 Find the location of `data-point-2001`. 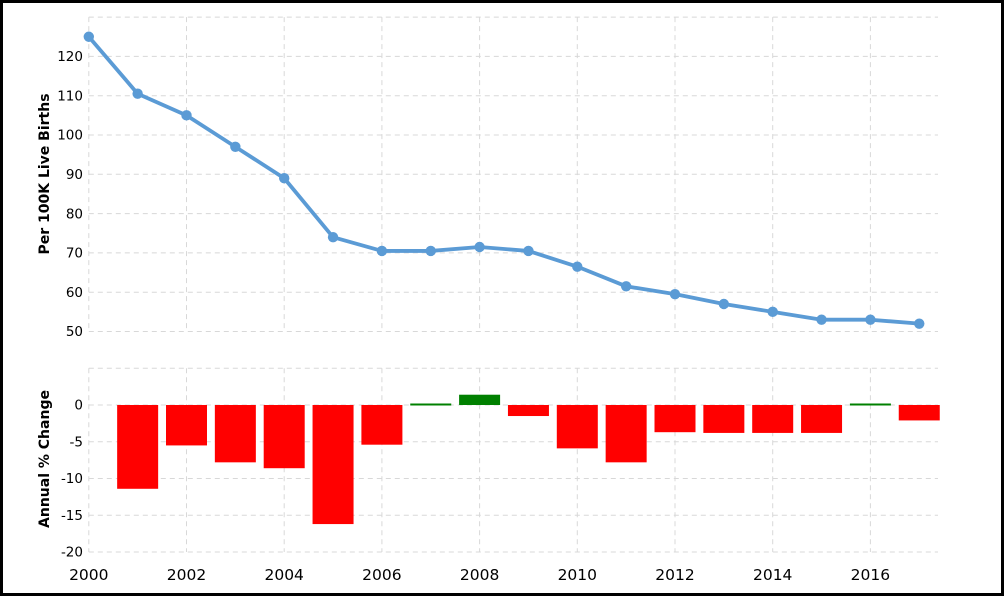

data-point-2001 is located at coordinates (137, 93).